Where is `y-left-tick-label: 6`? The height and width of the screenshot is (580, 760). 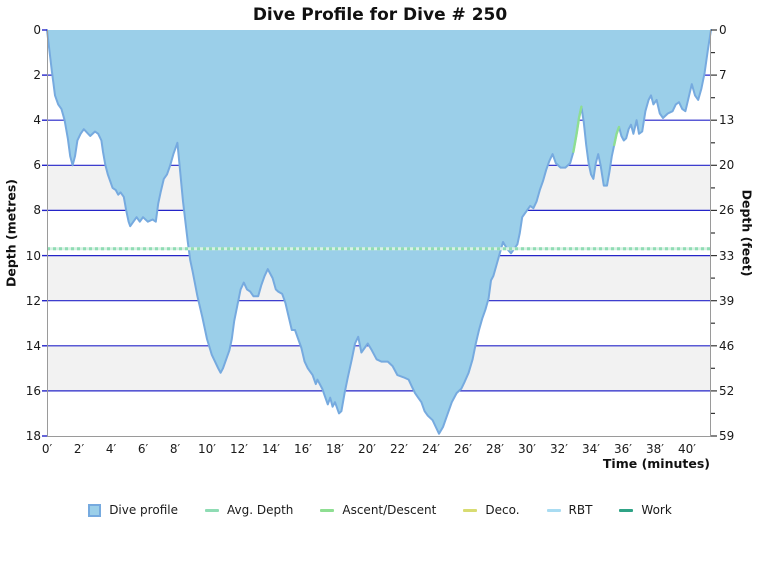
y-left-tick-label: 6 is located at coordinates (37, 165).